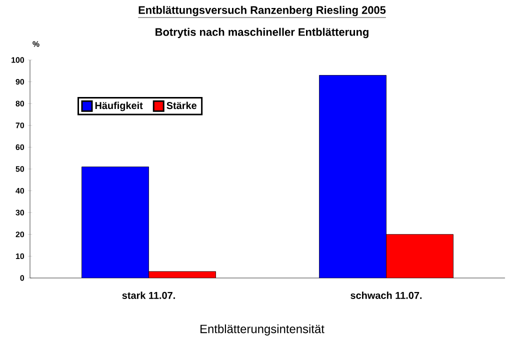 The image size is (511, 346). I want to click on legend-label: Stärke, so click(181, 106).